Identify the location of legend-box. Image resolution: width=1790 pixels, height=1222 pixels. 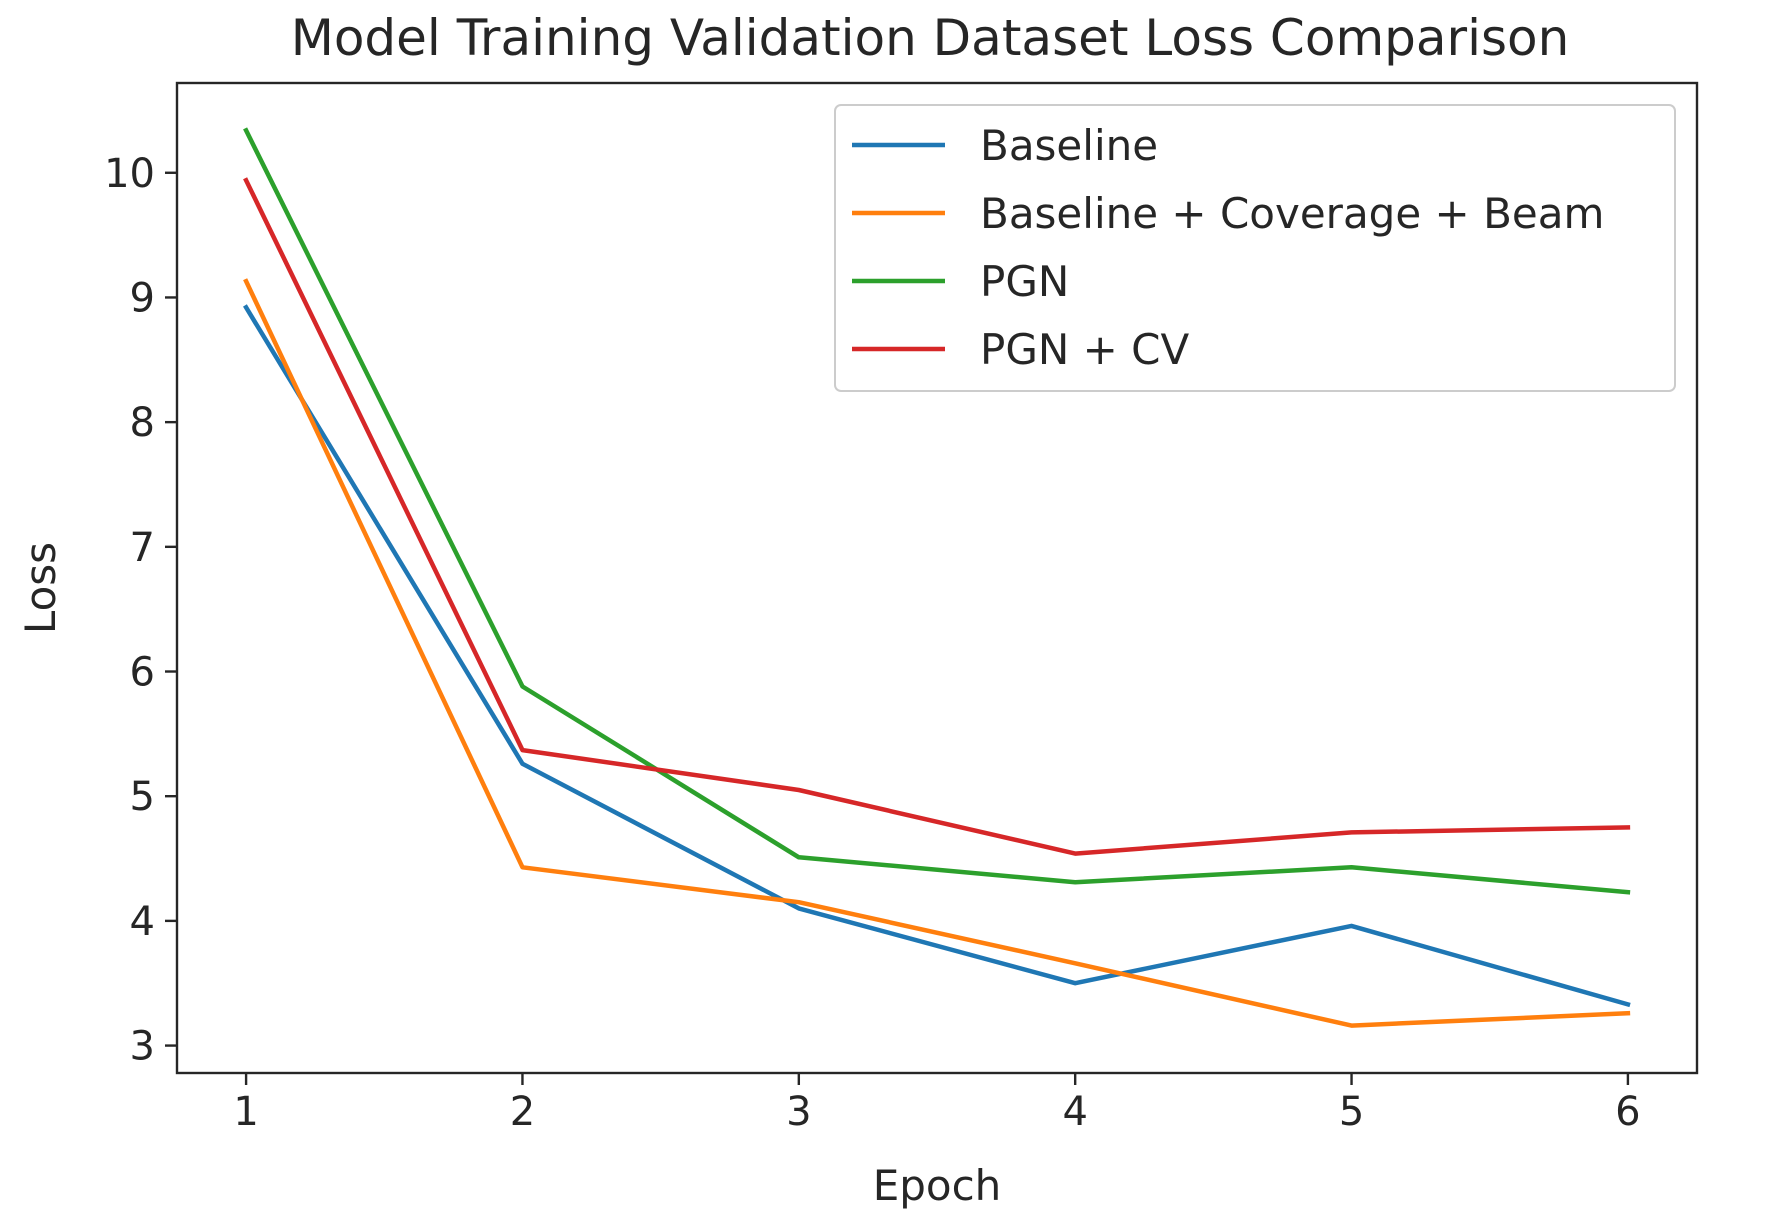
(1255, 248).